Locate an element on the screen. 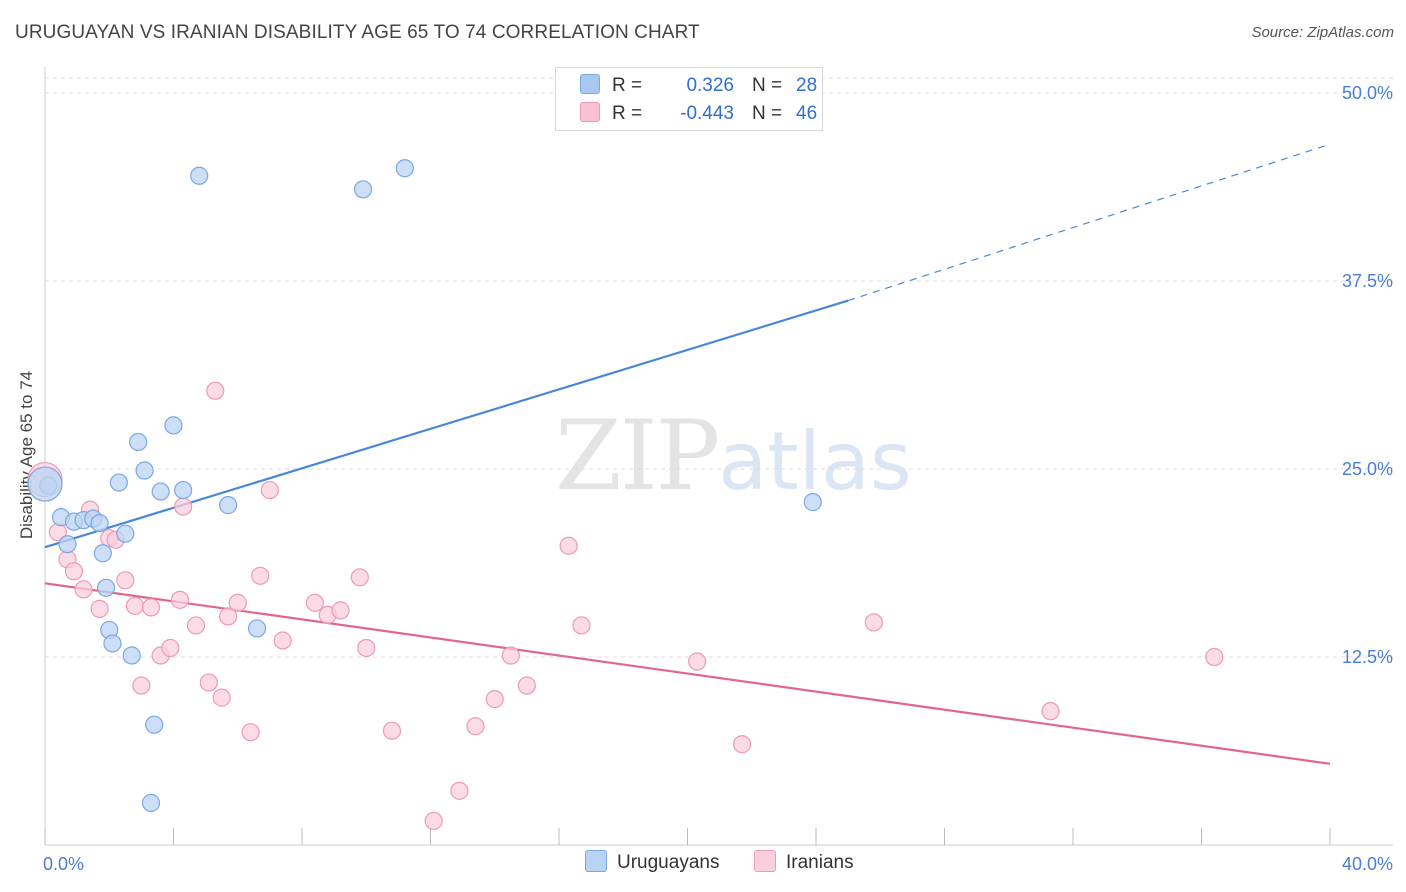  y-tick-label: 37.5% is located at coordinates (1367, 281).